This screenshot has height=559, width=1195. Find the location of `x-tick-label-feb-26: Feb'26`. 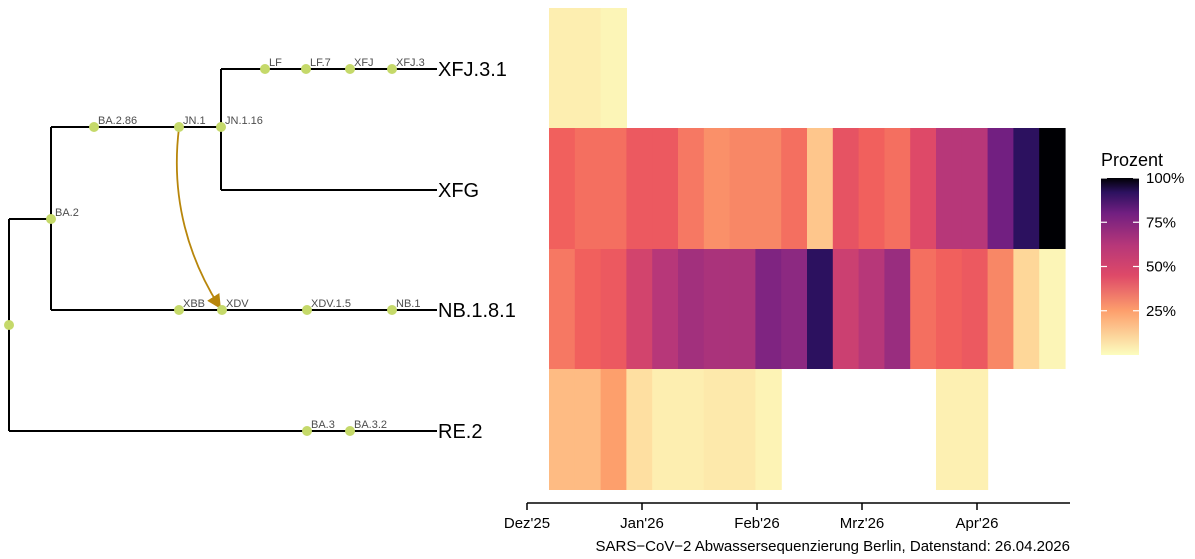

x-tick-label-feb-26: Feb'26 is located at coordinates (756, 523).